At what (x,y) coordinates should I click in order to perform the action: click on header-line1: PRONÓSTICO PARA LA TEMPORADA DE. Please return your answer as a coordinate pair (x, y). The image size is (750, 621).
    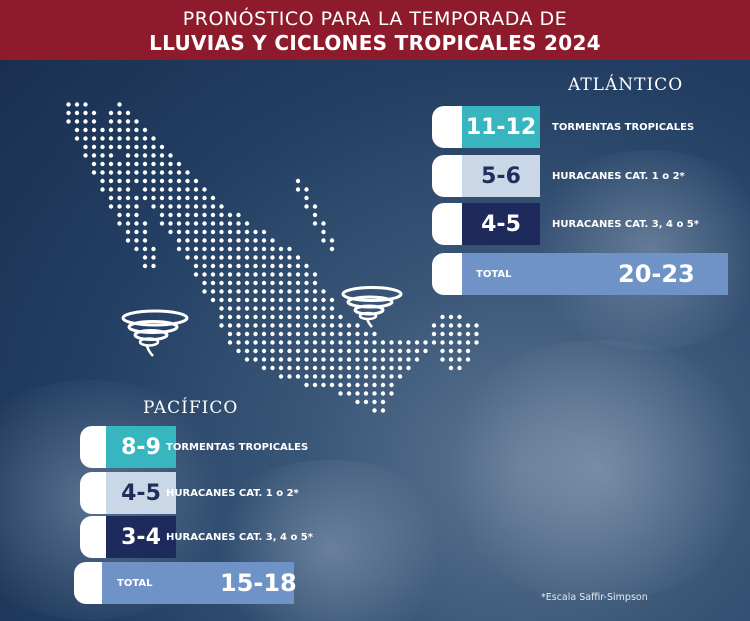
    Looking at the image, I should click on (375, 19).